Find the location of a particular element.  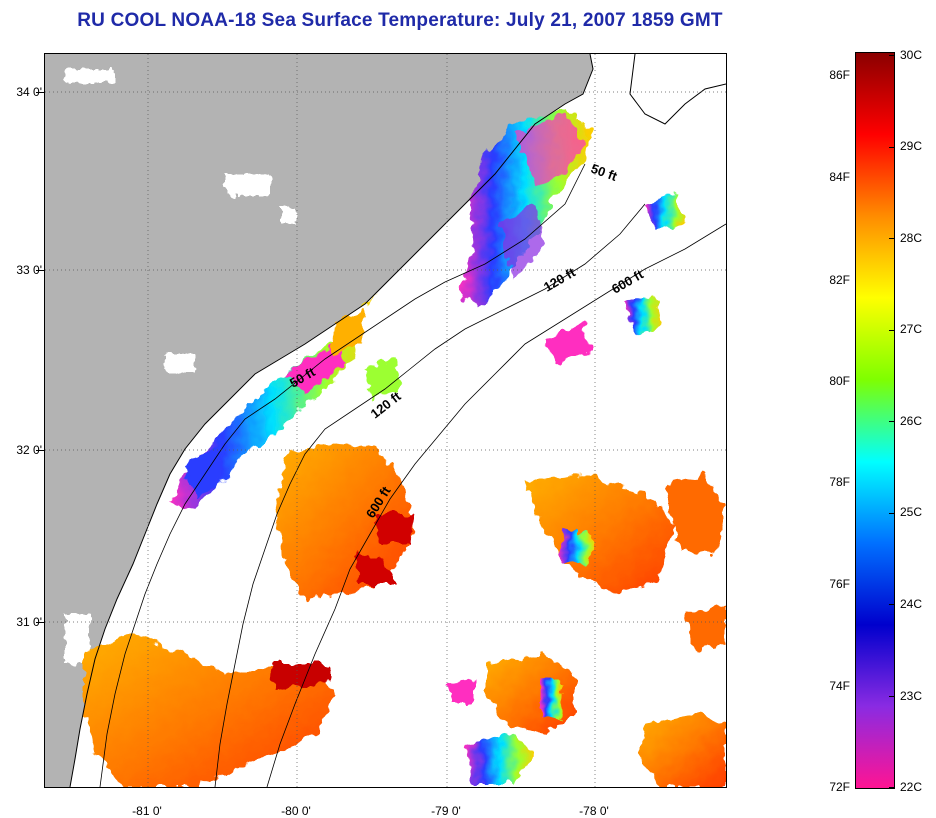

lat-label-32: 32 0' is located at coordinates (29, 450).